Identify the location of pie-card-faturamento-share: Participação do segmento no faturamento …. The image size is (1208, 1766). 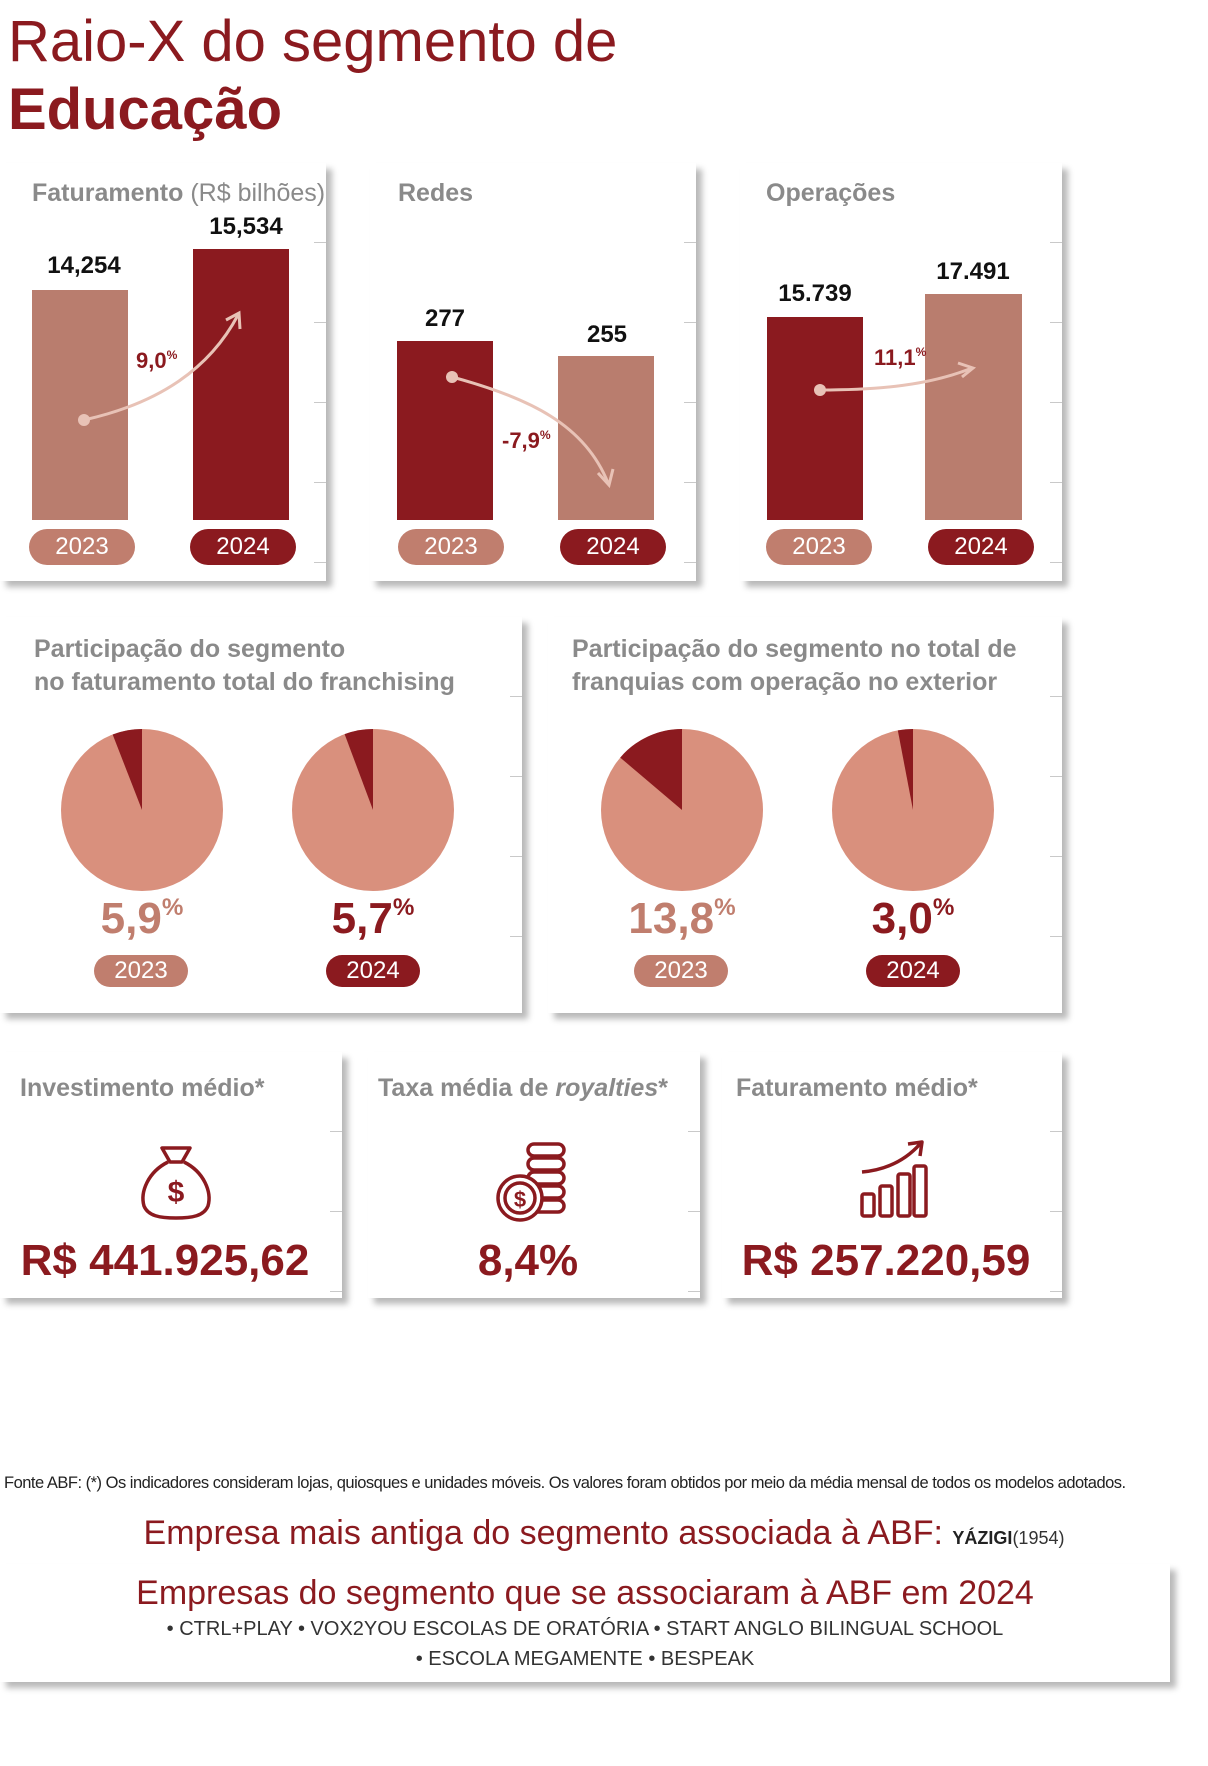
(261, 815).